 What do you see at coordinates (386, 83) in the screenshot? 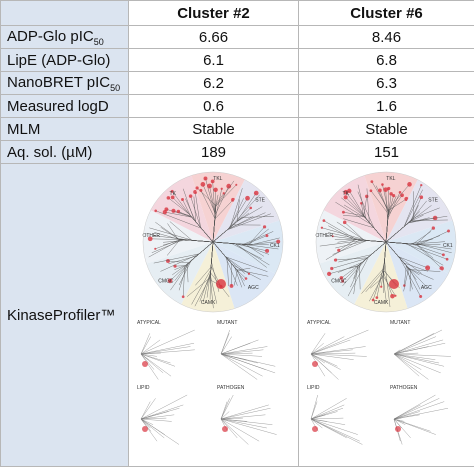
I see `value-cell: 6.3` at bounding box center [386, 83].